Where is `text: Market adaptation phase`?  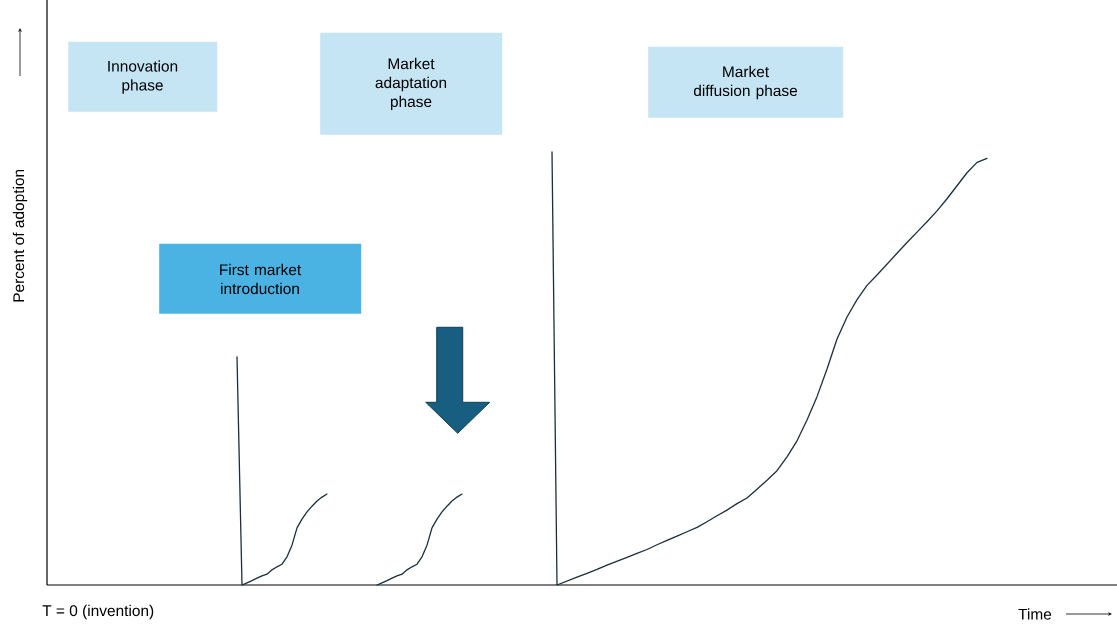 text: Market adaptation phase is located at coordinates (411, 84).